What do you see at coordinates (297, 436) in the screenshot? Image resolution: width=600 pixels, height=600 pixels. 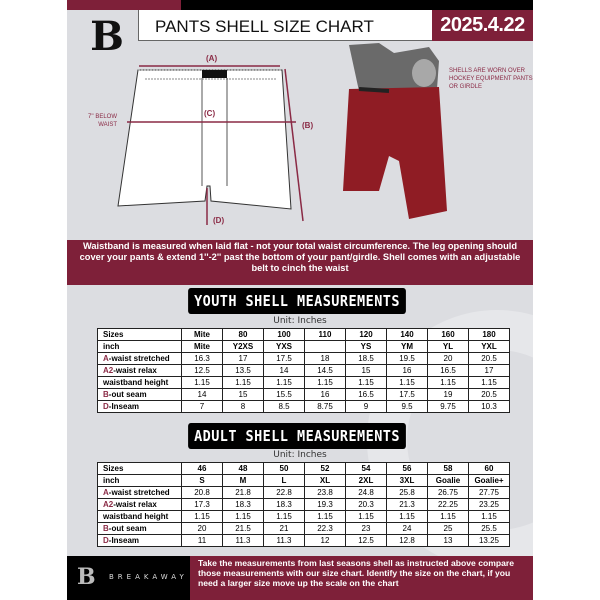 I see `adult-section-title: ADULT SHELL MEASUREMENTS` at bounding box center [297, 436].